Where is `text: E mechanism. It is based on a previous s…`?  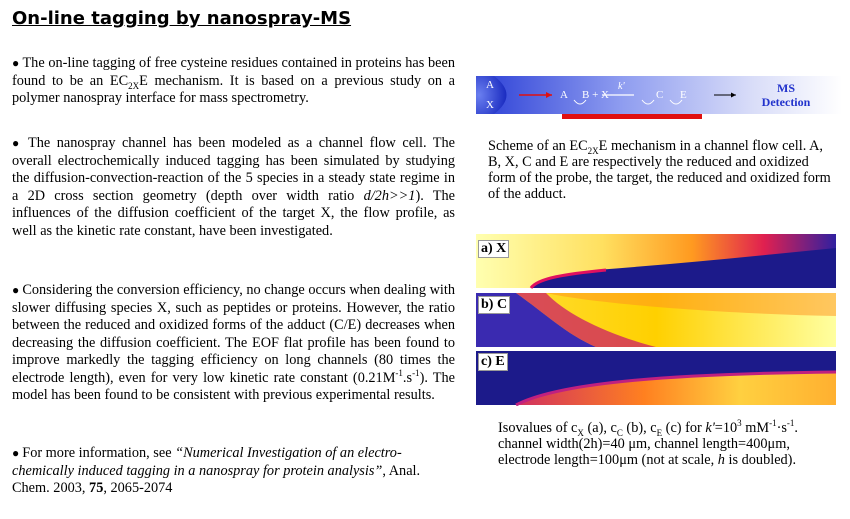
text: E mechanism. It is based on a previous s… is located at coordinates (234, 89).